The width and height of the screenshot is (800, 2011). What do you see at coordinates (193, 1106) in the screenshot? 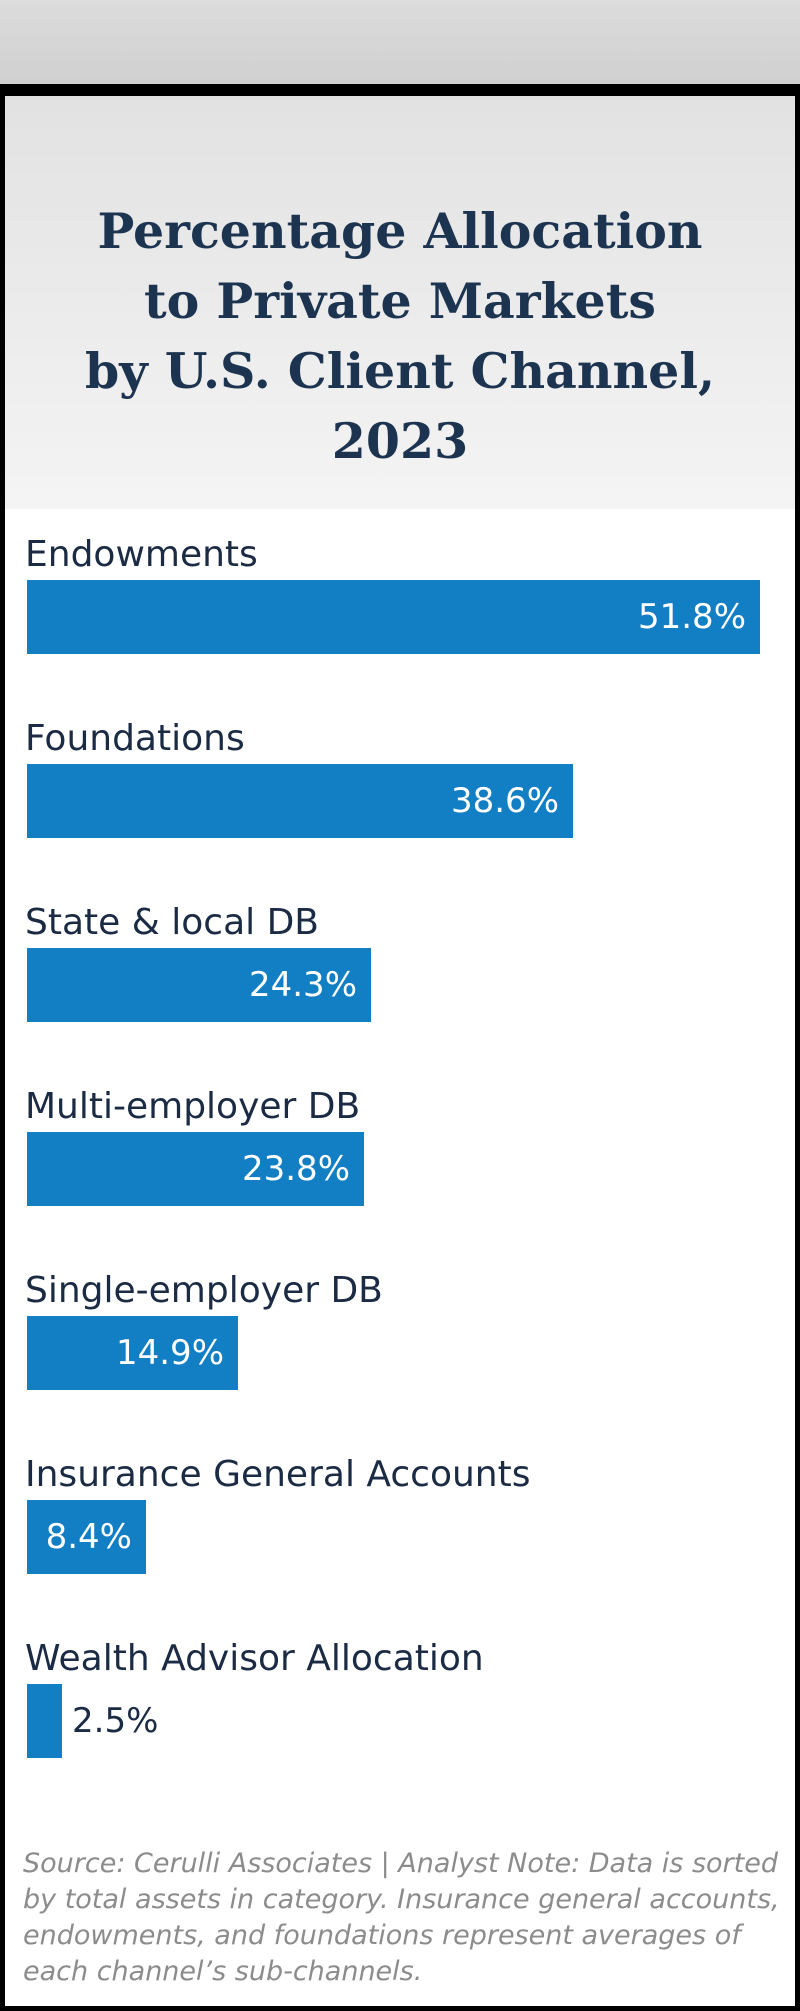
I see `category-label: Multi-employer DB` at bounding box center [193, 1106].